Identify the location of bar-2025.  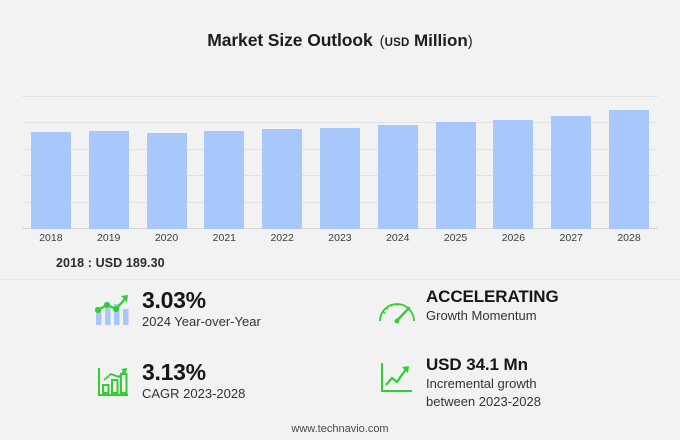
(455, 175).